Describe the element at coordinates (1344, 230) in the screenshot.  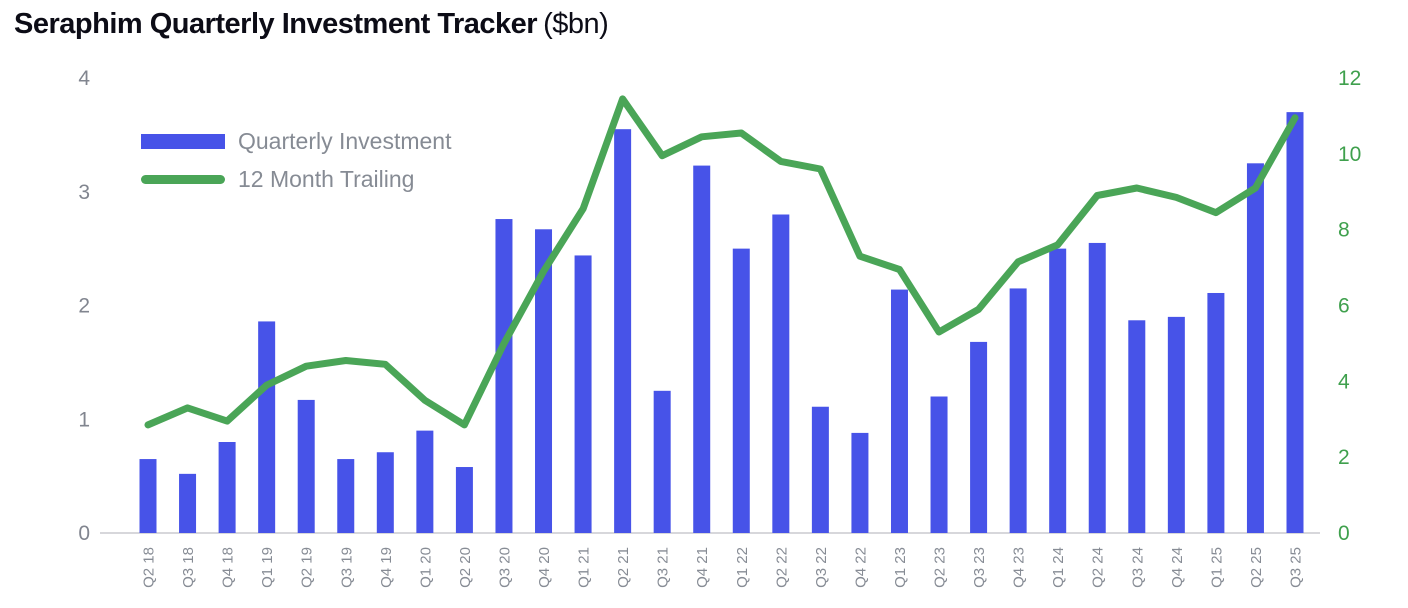
I see `right-axis-tick: 8` at that location.